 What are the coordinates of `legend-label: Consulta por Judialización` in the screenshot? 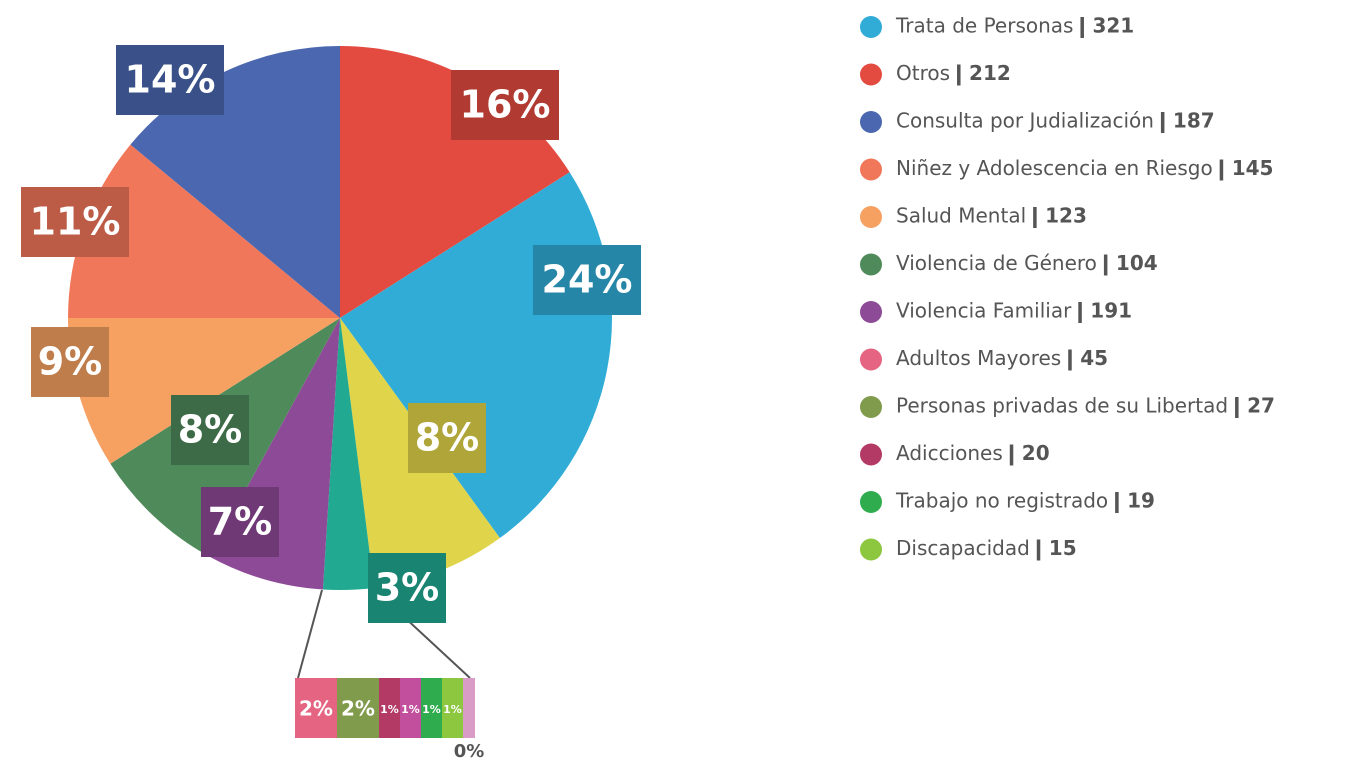 It's located at (1025, 121).